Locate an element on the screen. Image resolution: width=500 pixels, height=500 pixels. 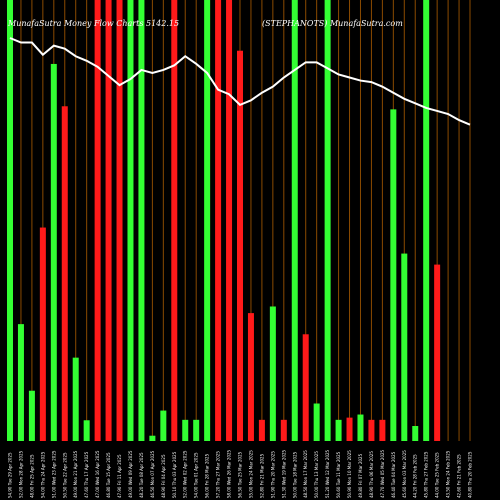
x-tick-label: 51.20 Wed 12 Mar 2025 is located at coordinates (327, 473).